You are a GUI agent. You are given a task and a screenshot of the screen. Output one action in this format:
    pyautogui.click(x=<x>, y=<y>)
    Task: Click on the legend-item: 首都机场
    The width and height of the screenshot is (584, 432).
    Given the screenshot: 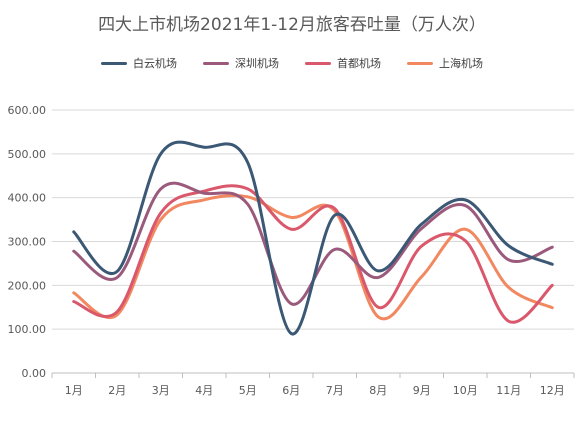 What is the action you would take?
    pyautogui.click(x=343, y=63)
    